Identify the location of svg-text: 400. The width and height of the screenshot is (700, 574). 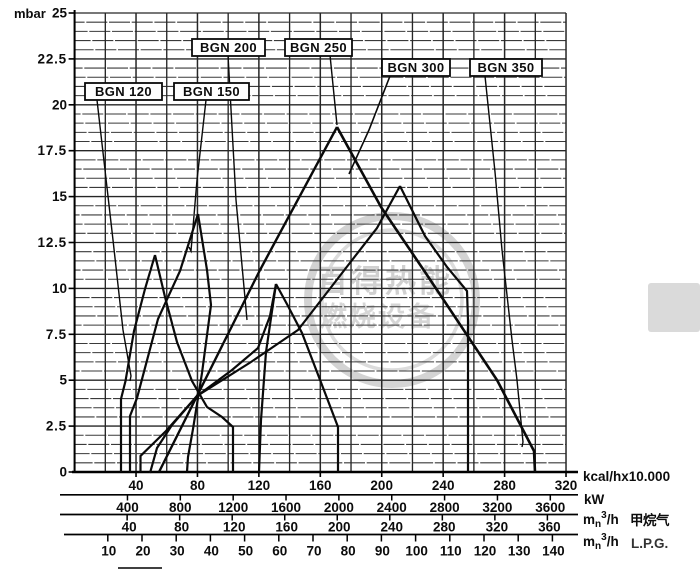
(127, 507).